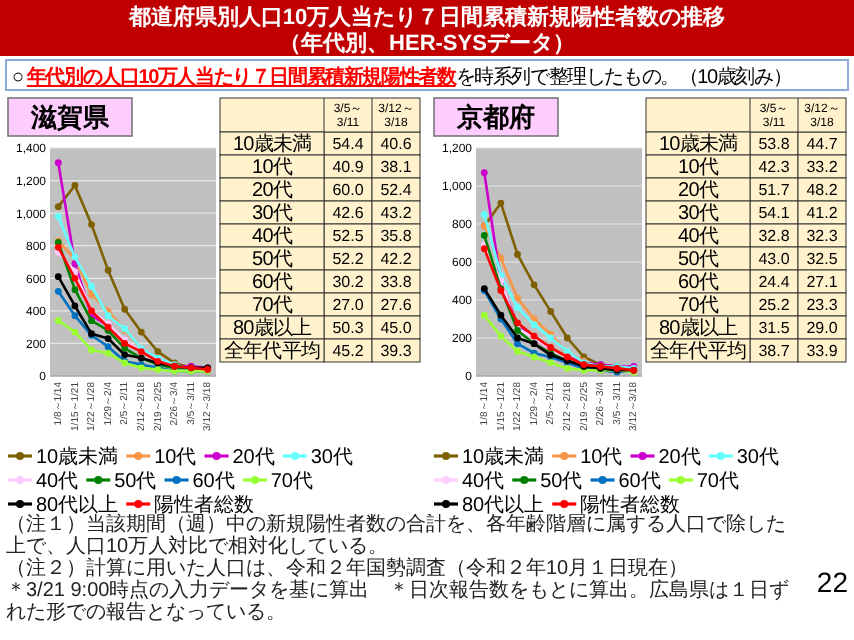 The image size is (854, 640). I want to click on data-label: 31.5, so click(774, 328).